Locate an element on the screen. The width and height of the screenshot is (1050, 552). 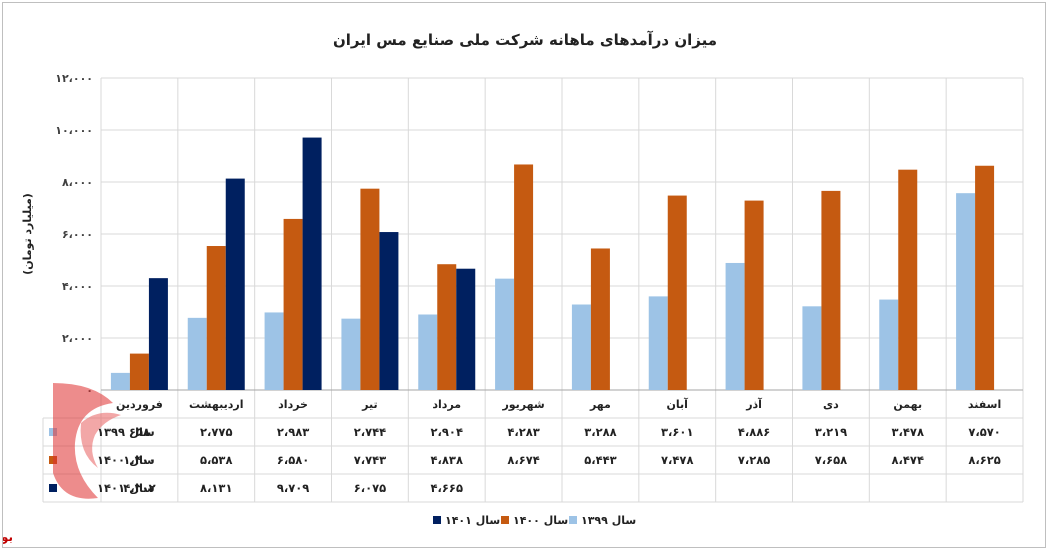
data-label: ۷،۴۷۸ is located at coordinates (677, 460).